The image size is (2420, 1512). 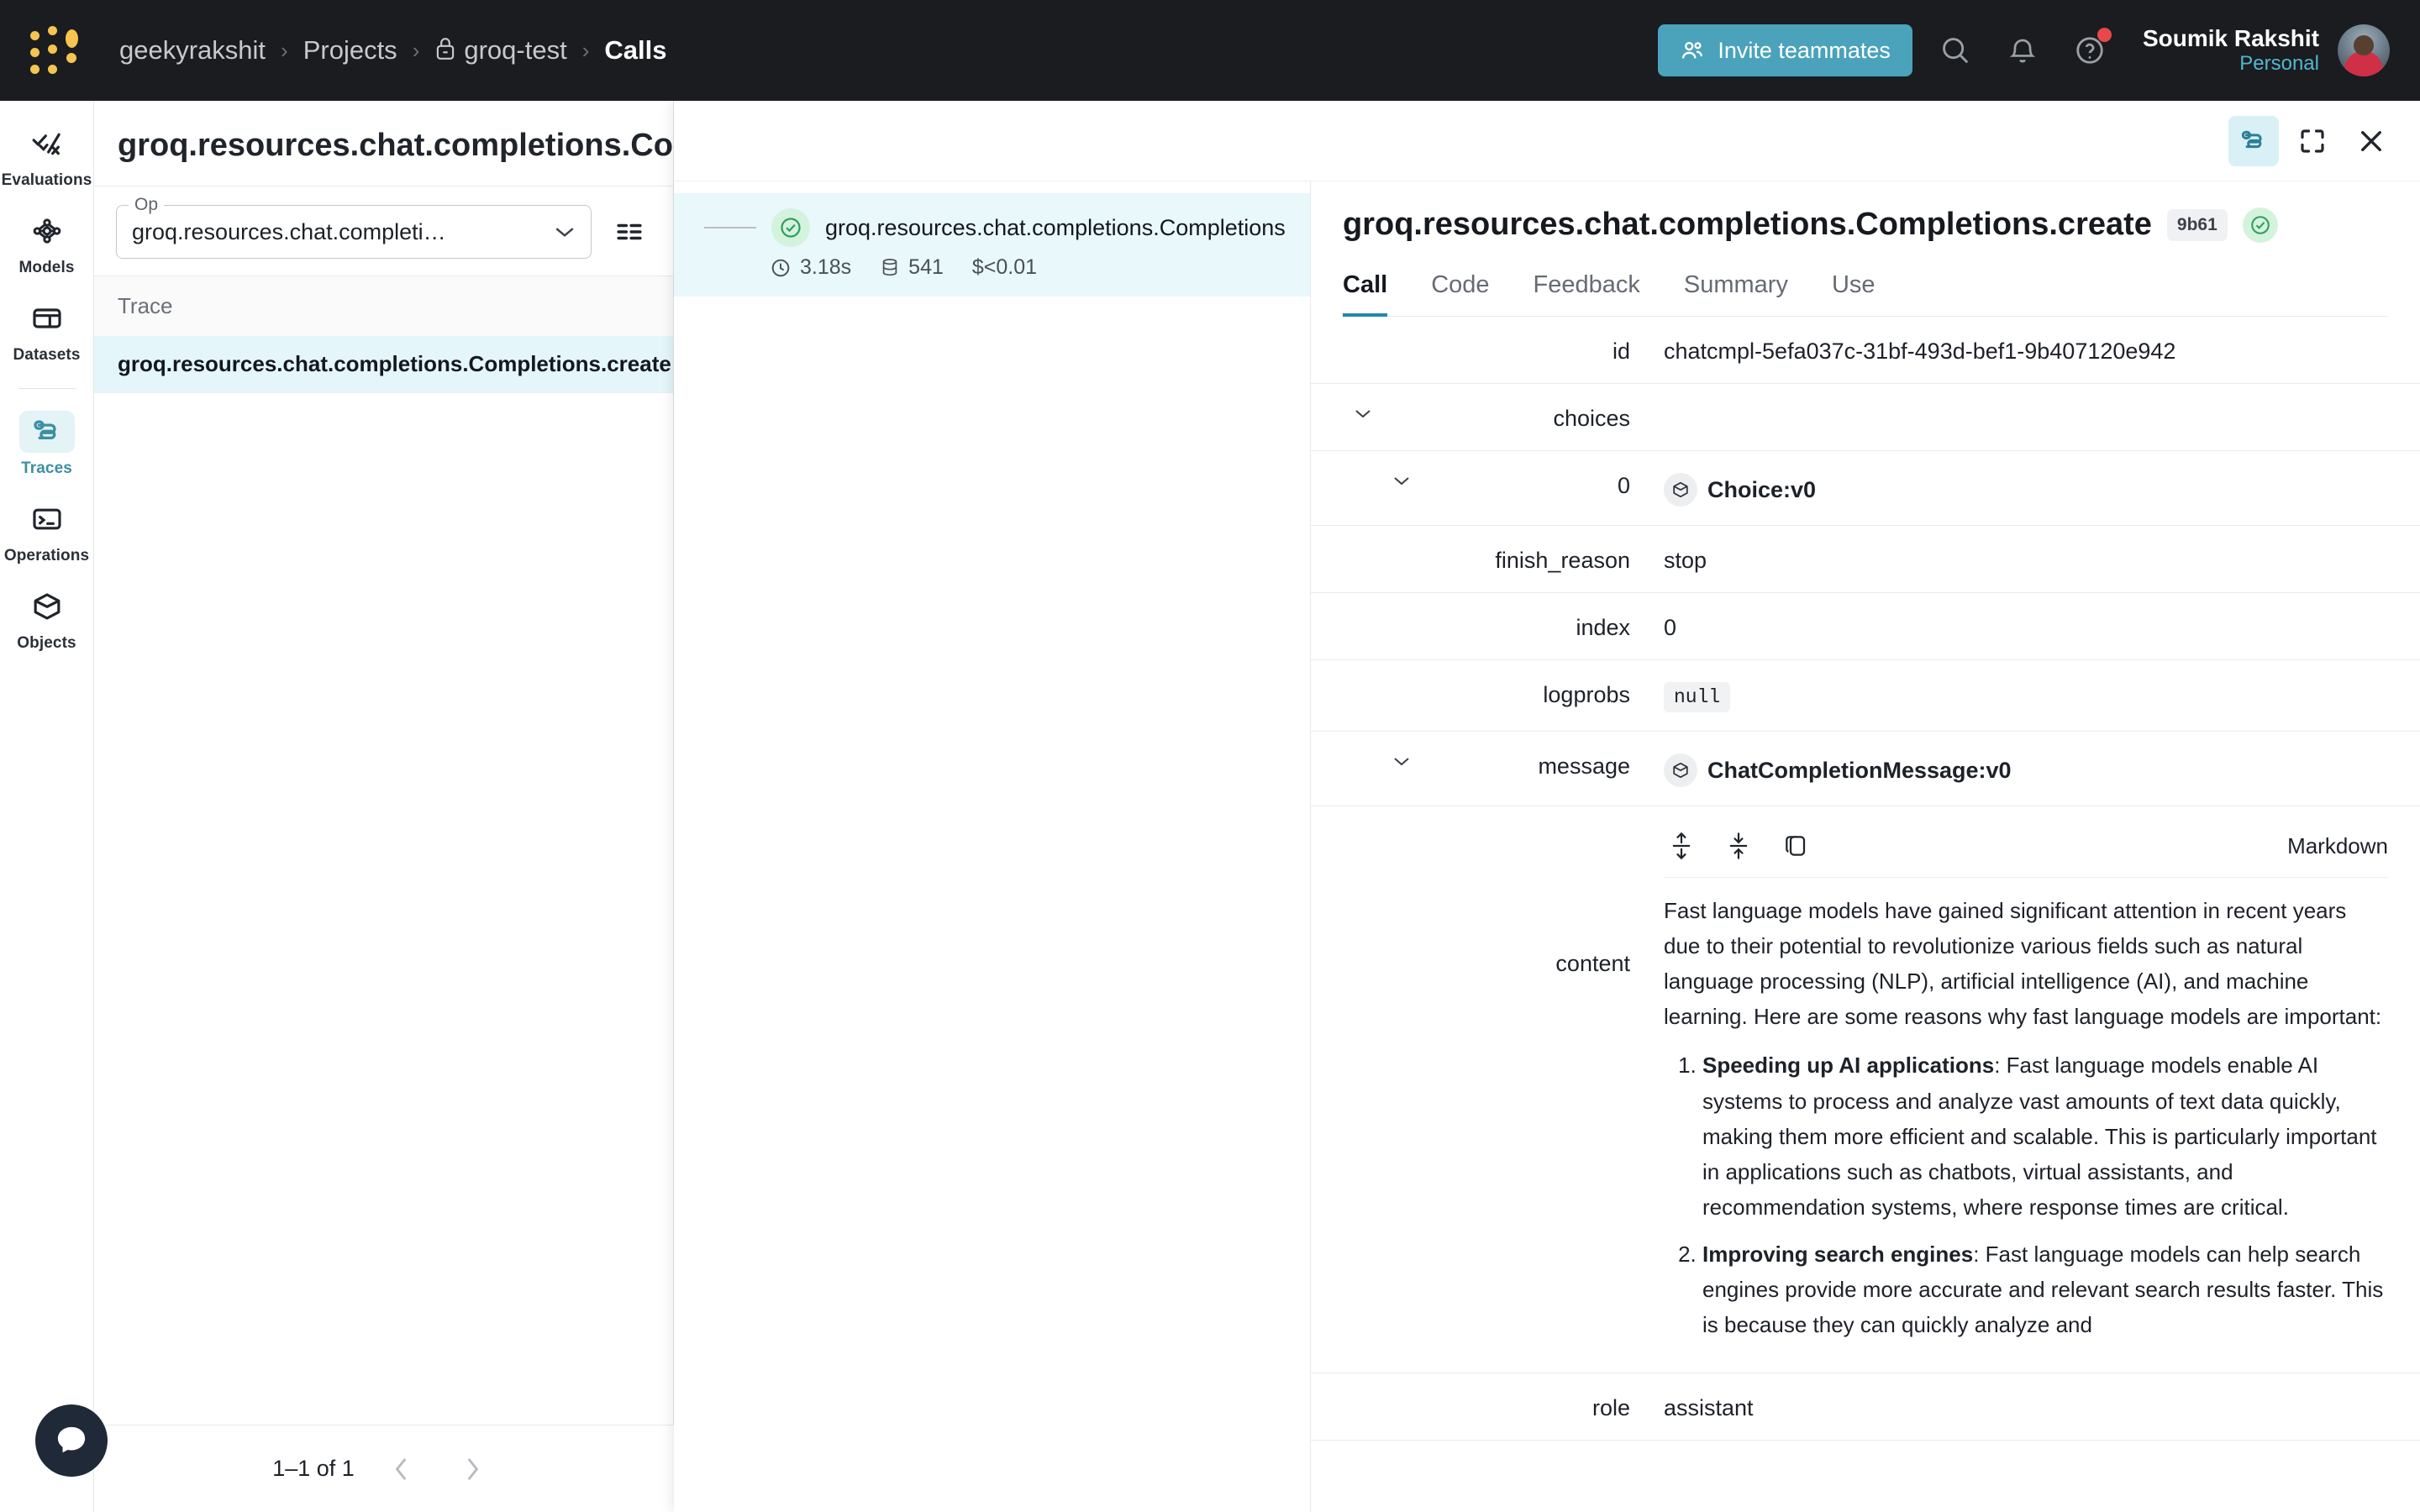 What do you see at coordinates (1796, 846) in the screenshot?
I see `copy-icon` at bounding box center [1796, 846].